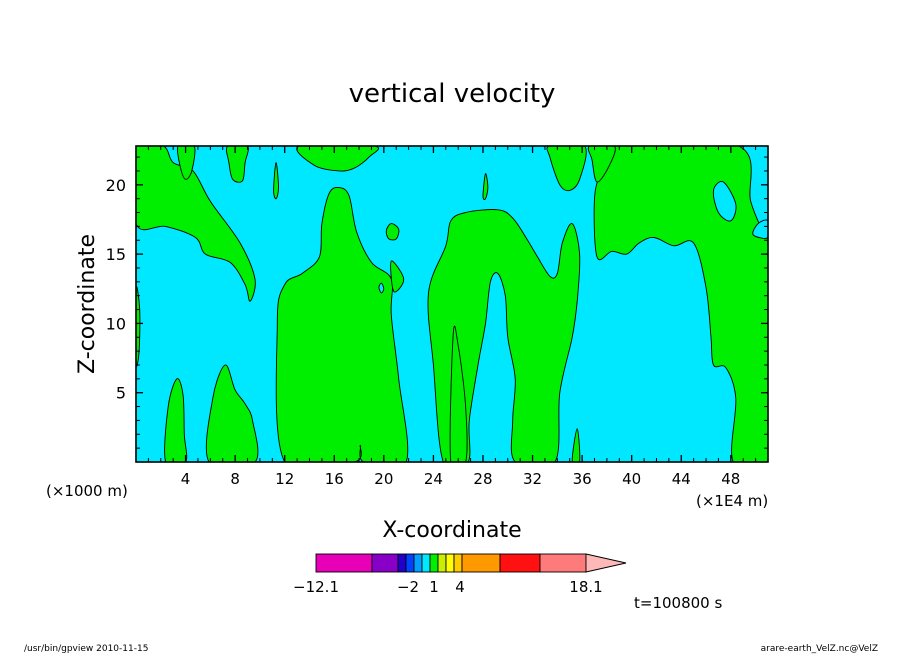  Describe the element at coordinates (116, 254) in the screenshot. I see `y-tick-label: 15` at that location.